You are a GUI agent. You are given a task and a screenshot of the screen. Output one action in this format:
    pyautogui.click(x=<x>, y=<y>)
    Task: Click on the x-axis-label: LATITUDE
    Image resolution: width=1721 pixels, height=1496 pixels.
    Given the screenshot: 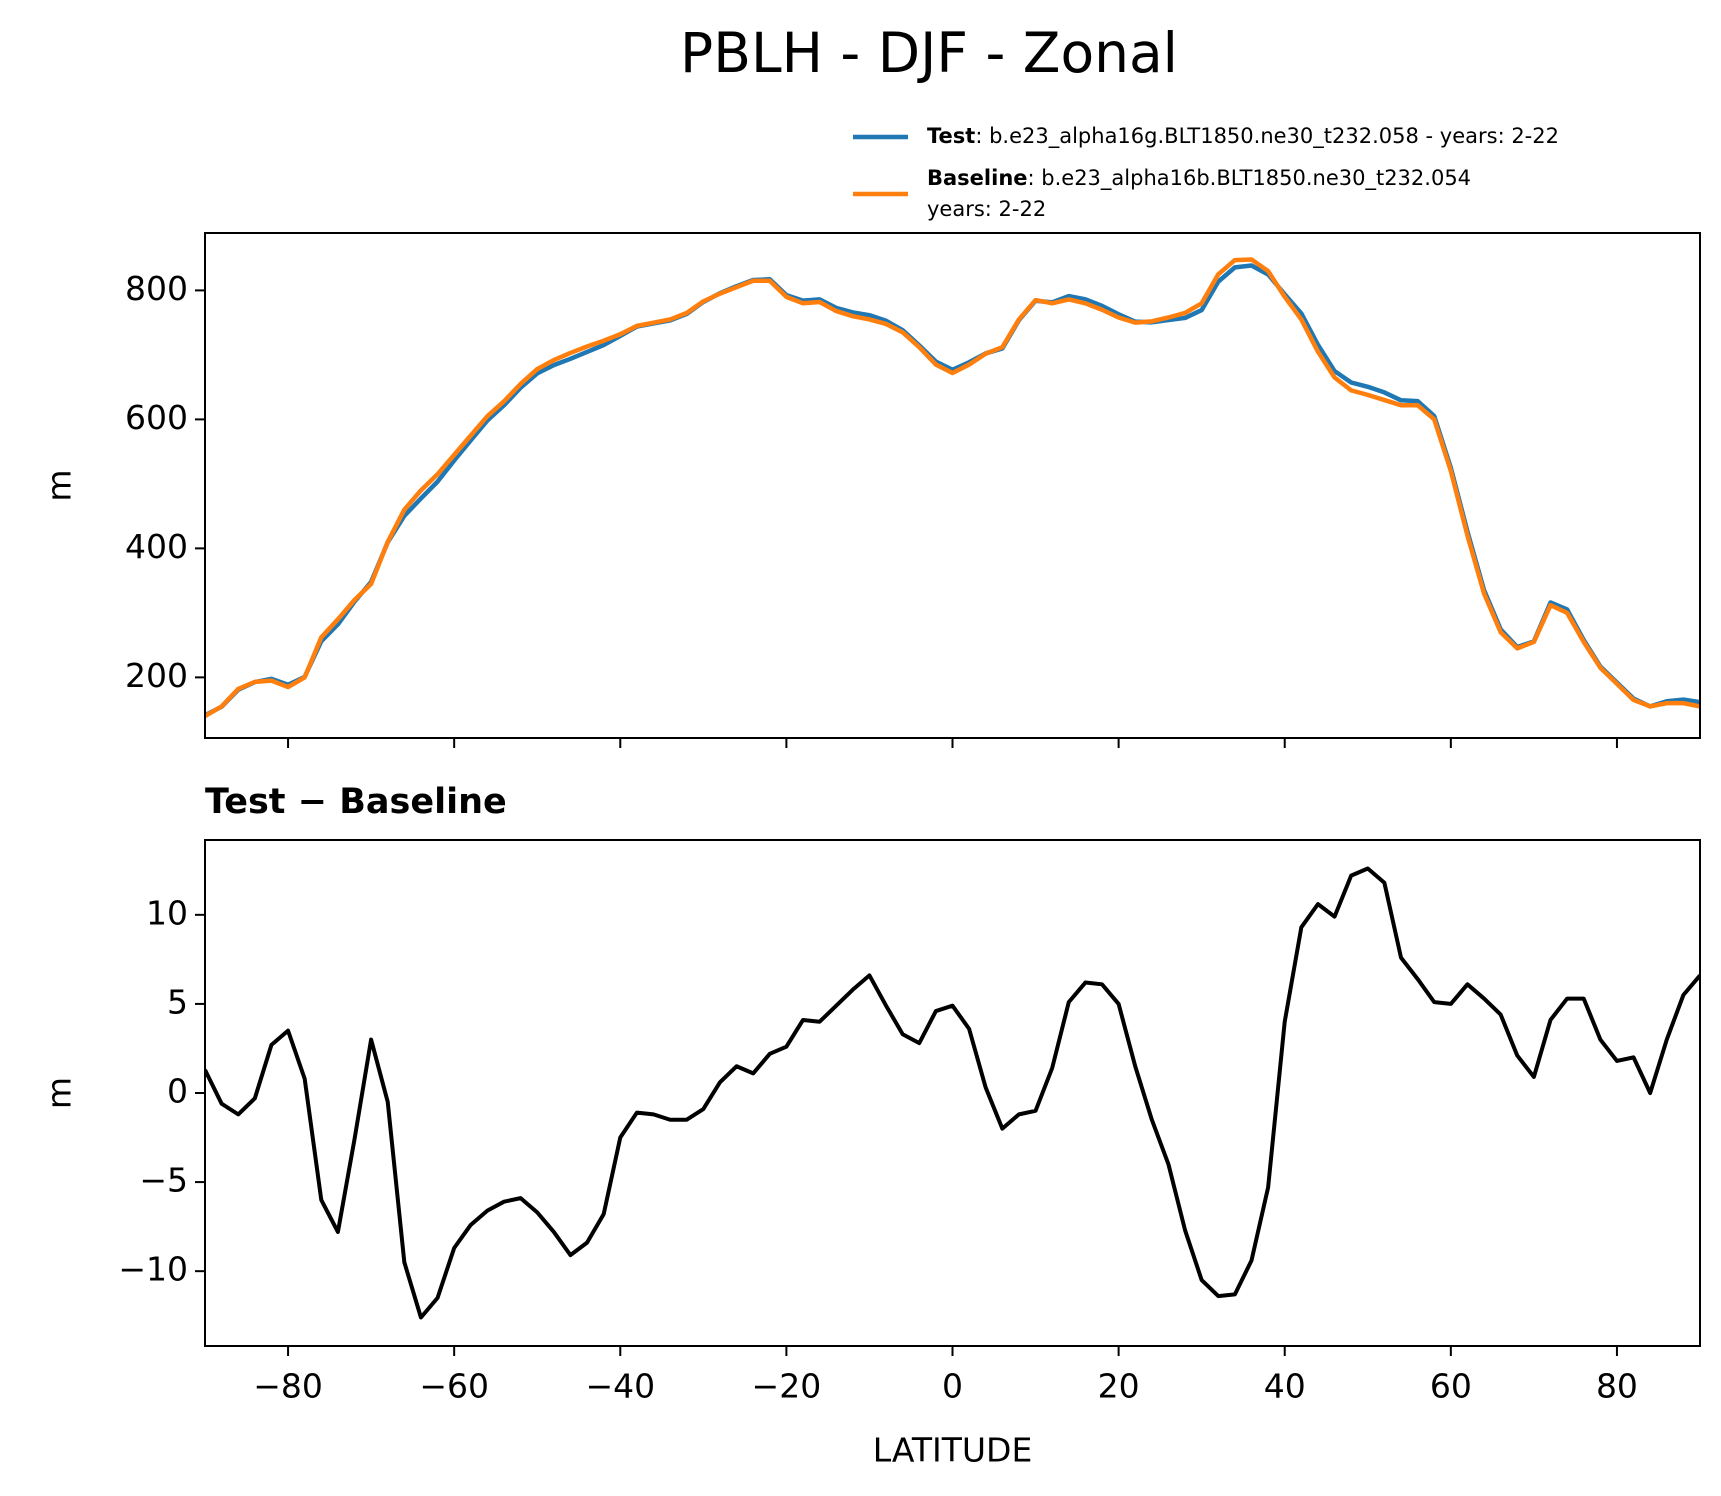 What is the action you would take?
    pyautogui.click(x=953, y=1450)
    